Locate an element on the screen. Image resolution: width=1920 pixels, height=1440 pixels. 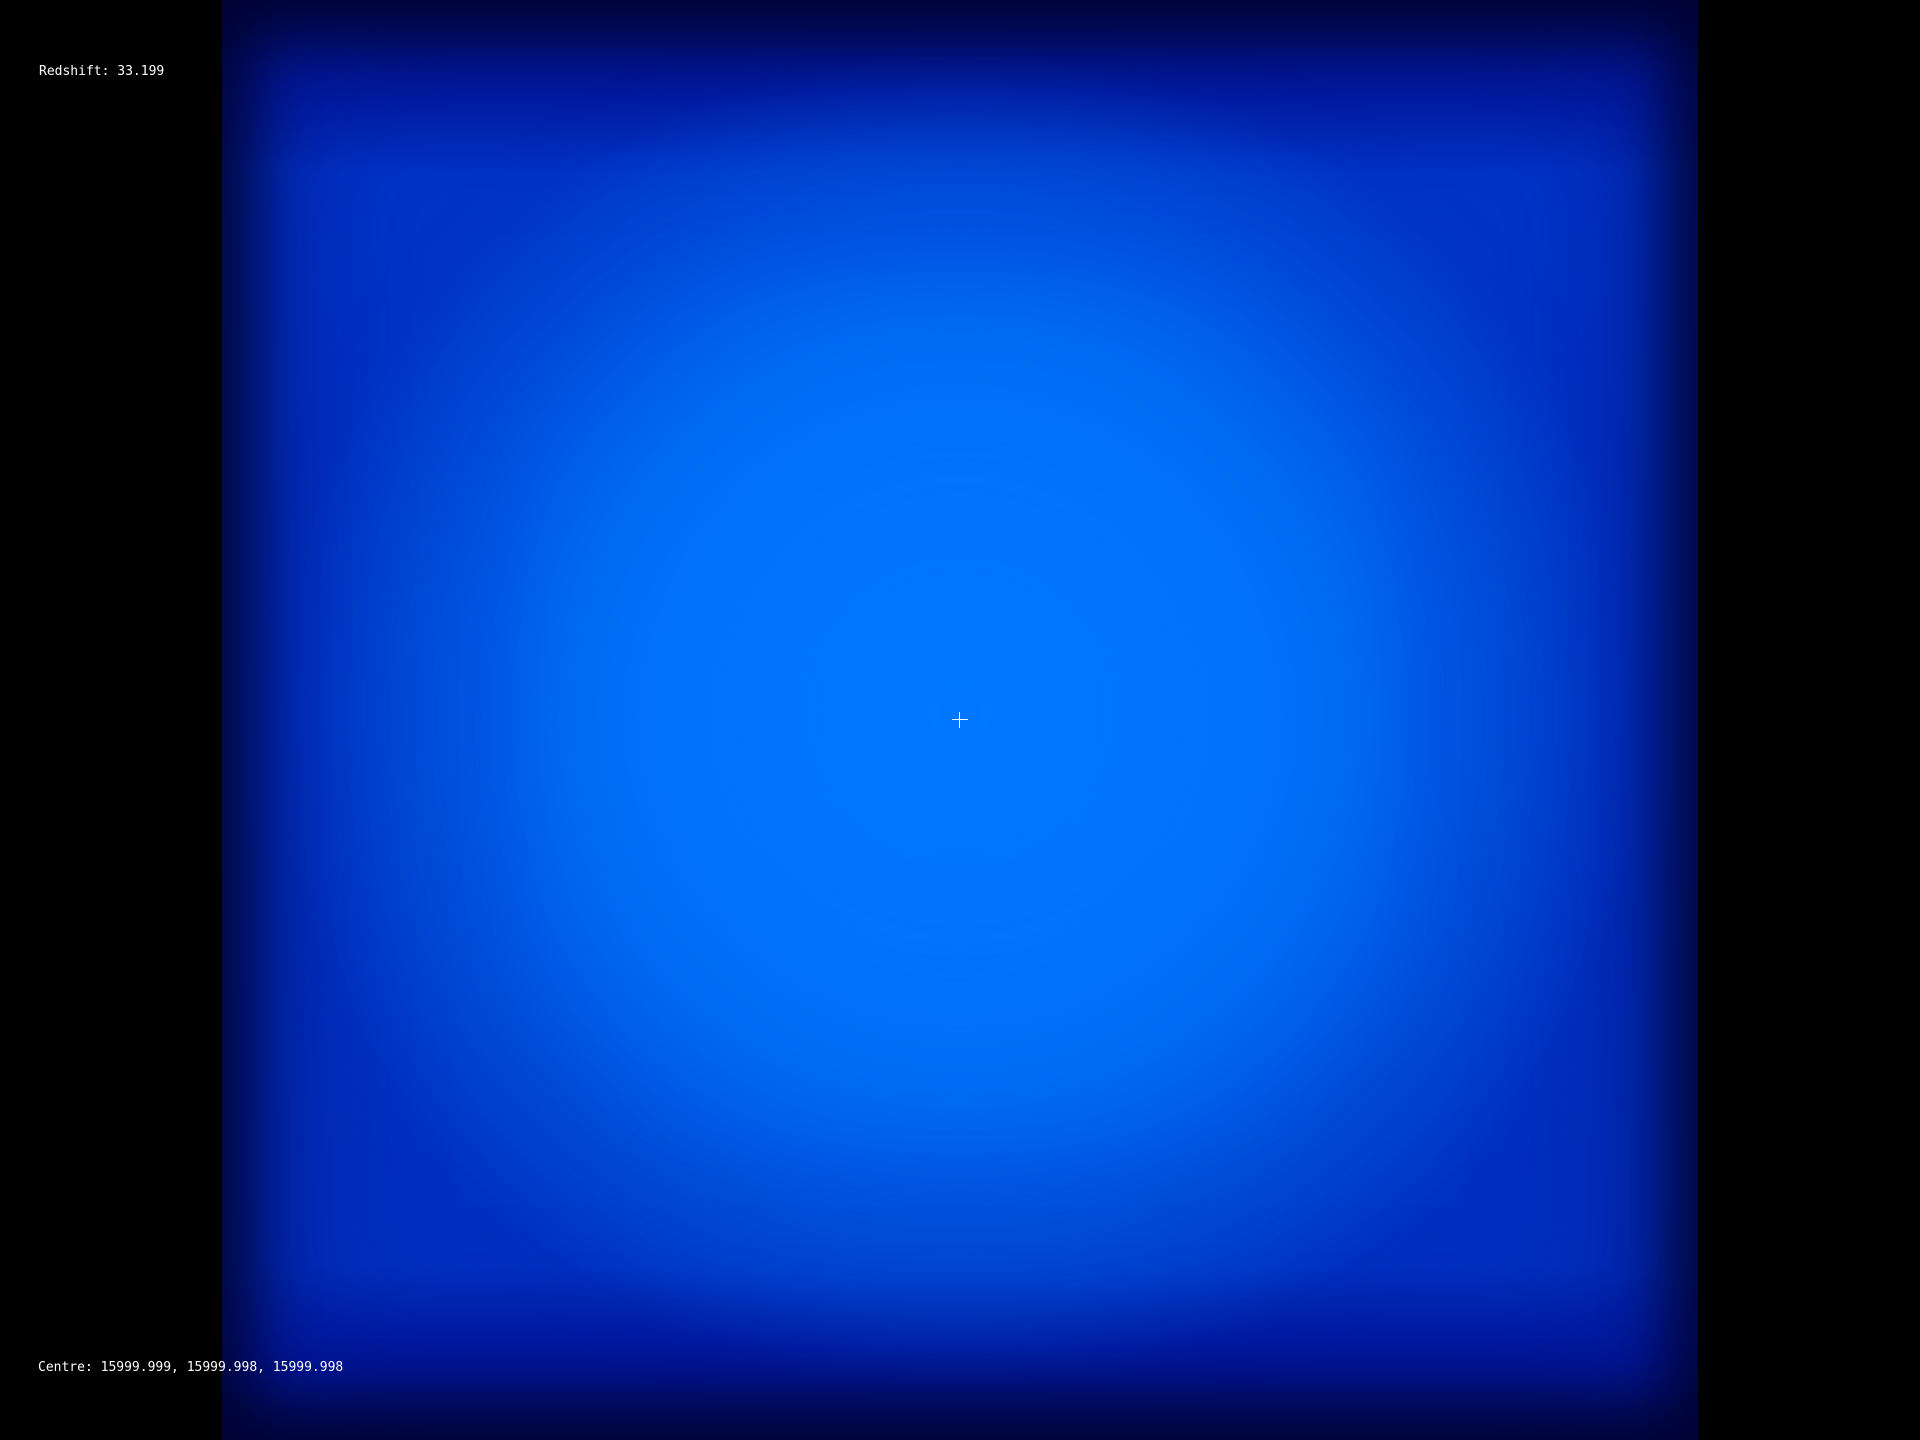
redshift-readout: Redshift: 33.199 is located at coordinates (102, 71).